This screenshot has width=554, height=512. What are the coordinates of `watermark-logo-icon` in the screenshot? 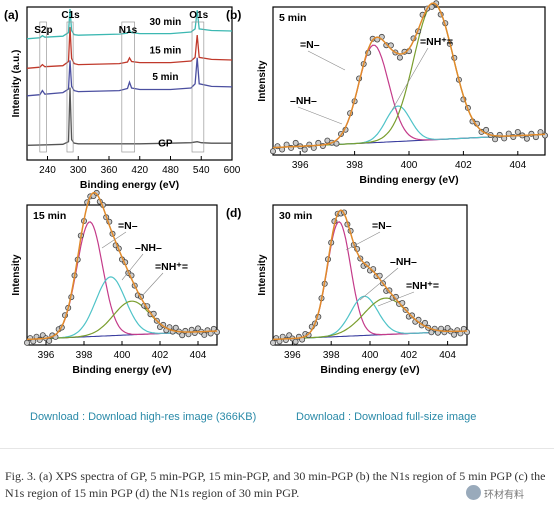 It's located at (473, 492).